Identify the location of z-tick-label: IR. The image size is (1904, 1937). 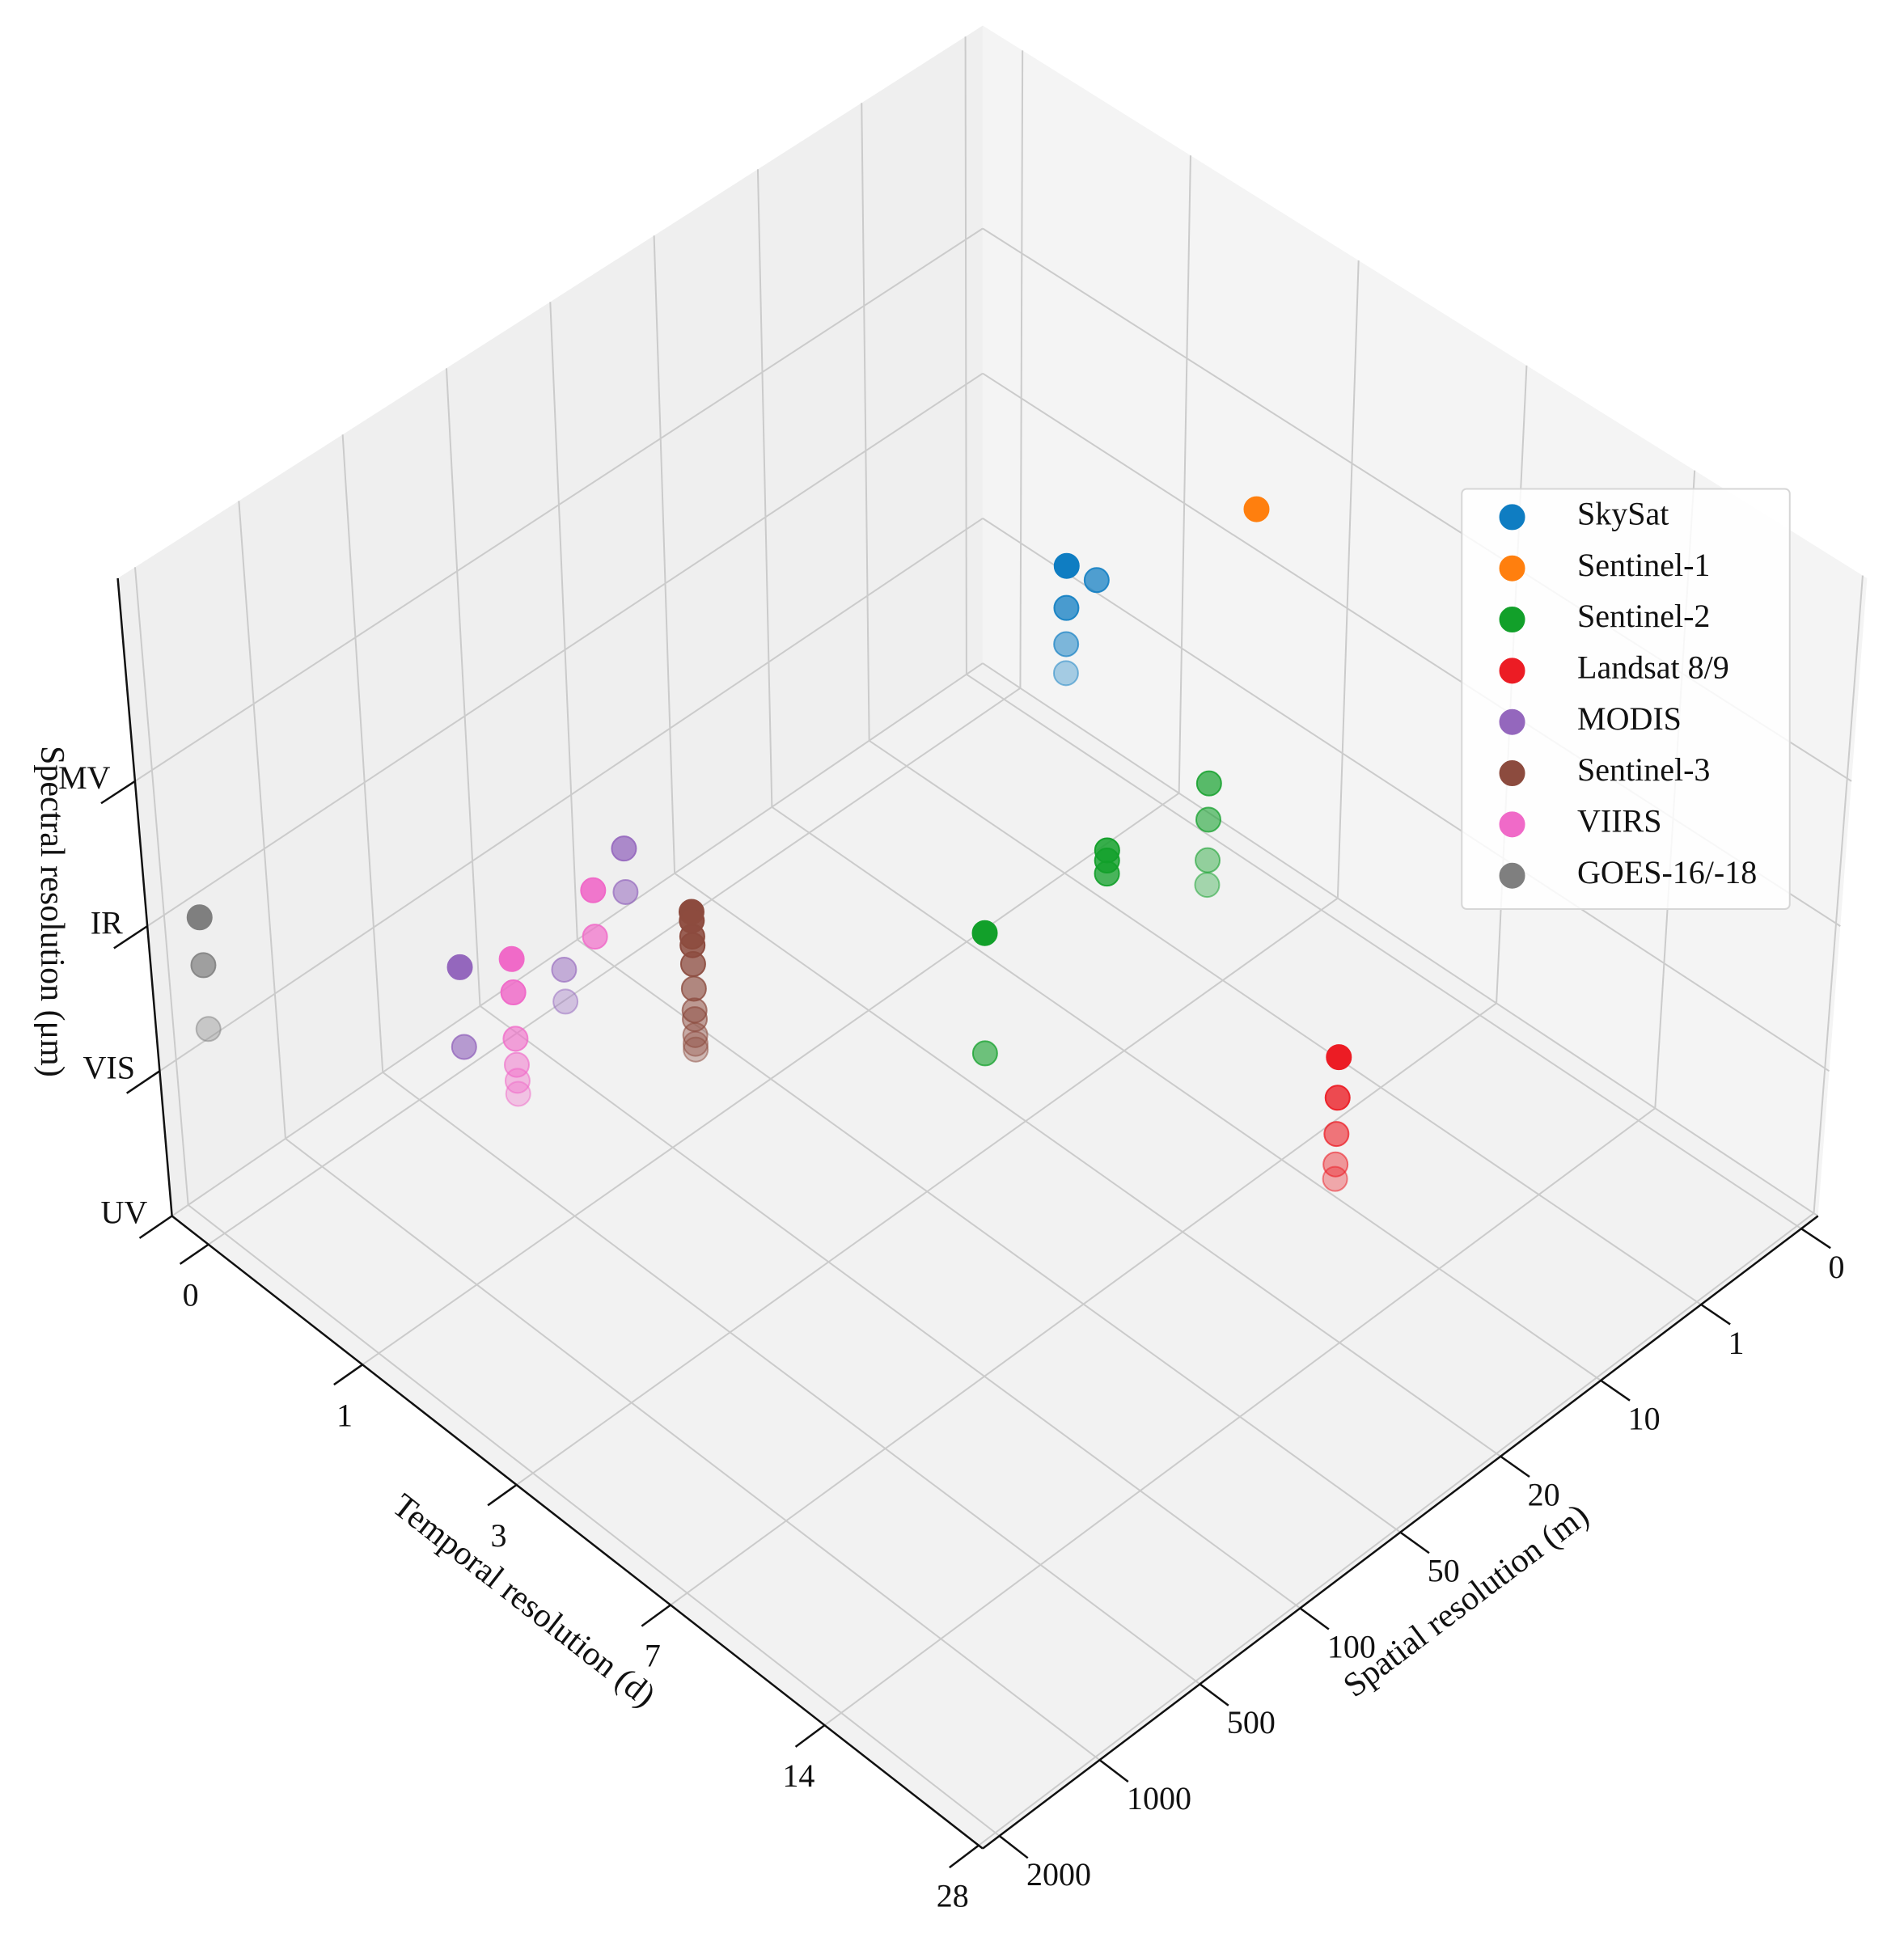
(107, 922).